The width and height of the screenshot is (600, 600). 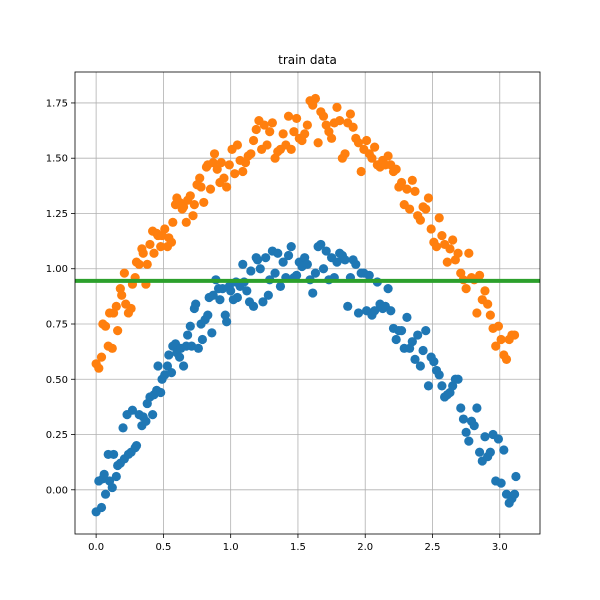 What do you see at coordinates (231, 547) in the screenshot?
I see `x-tick-label: 1.0` at bounding box center [231, 547].